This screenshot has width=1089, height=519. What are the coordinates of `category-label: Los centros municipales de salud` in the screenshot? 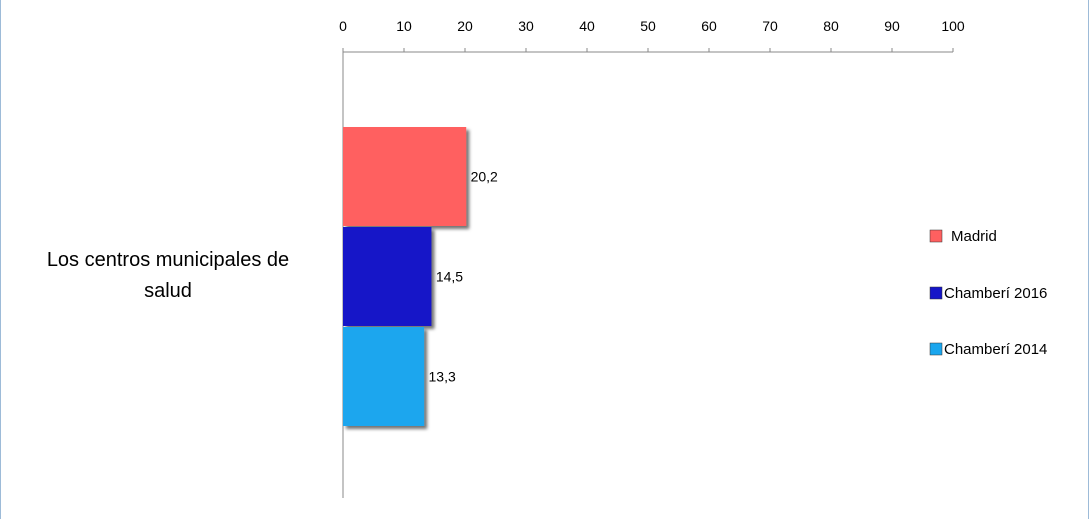 It's located at (168, 275).